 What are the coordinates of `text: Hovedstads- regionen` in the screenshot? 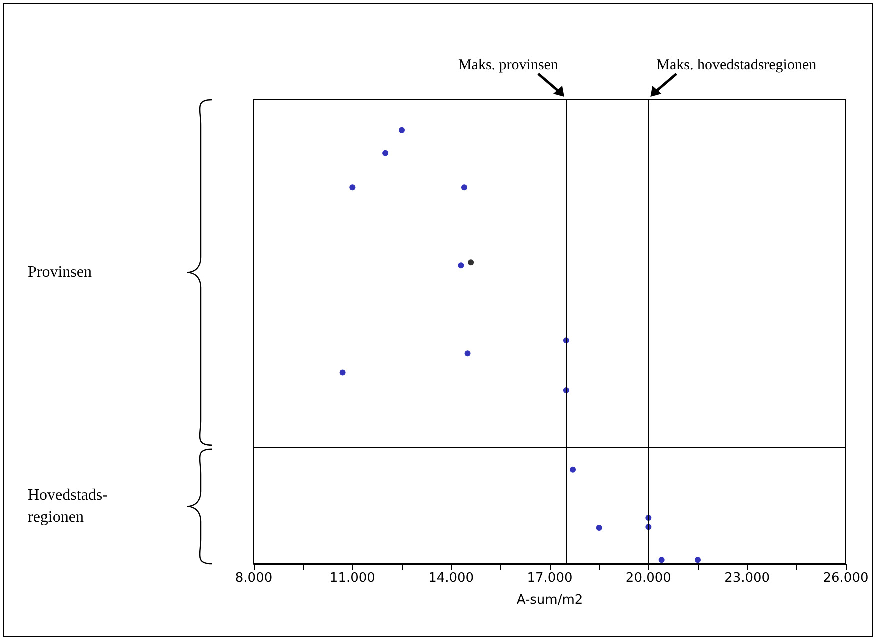 It's located at (68, 506).